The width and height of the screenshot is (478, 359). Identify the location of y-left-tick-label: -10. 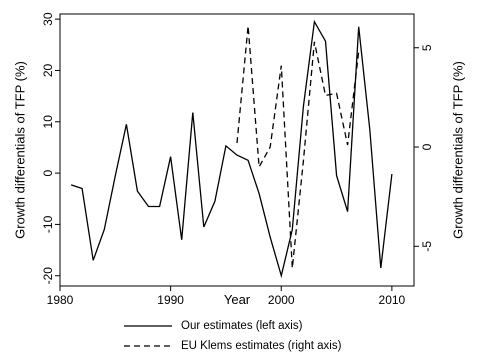
(48, 224).